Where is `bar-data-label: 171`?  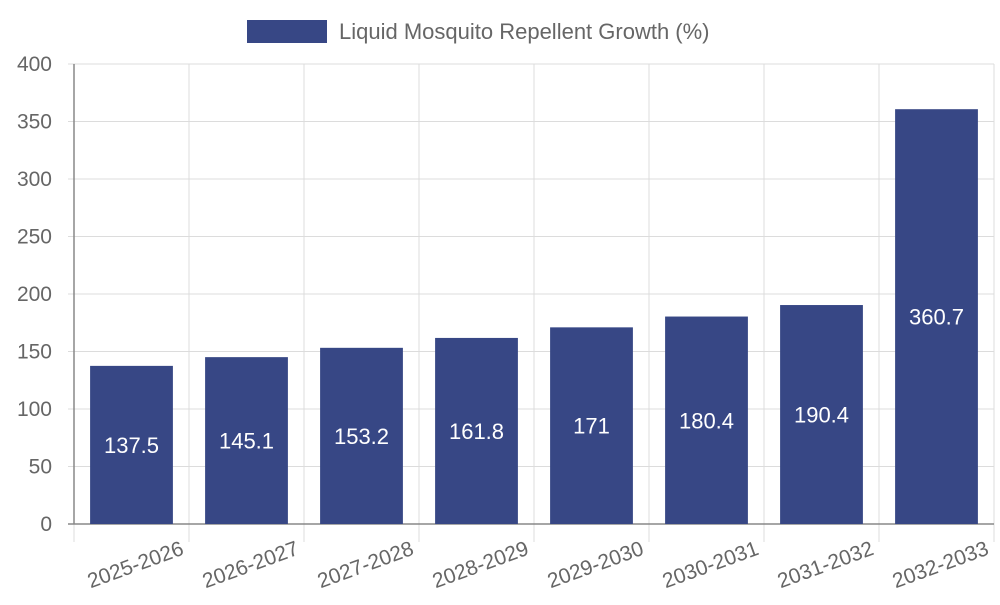
bar-data-label: 171 is located at coordinates (591, 426).